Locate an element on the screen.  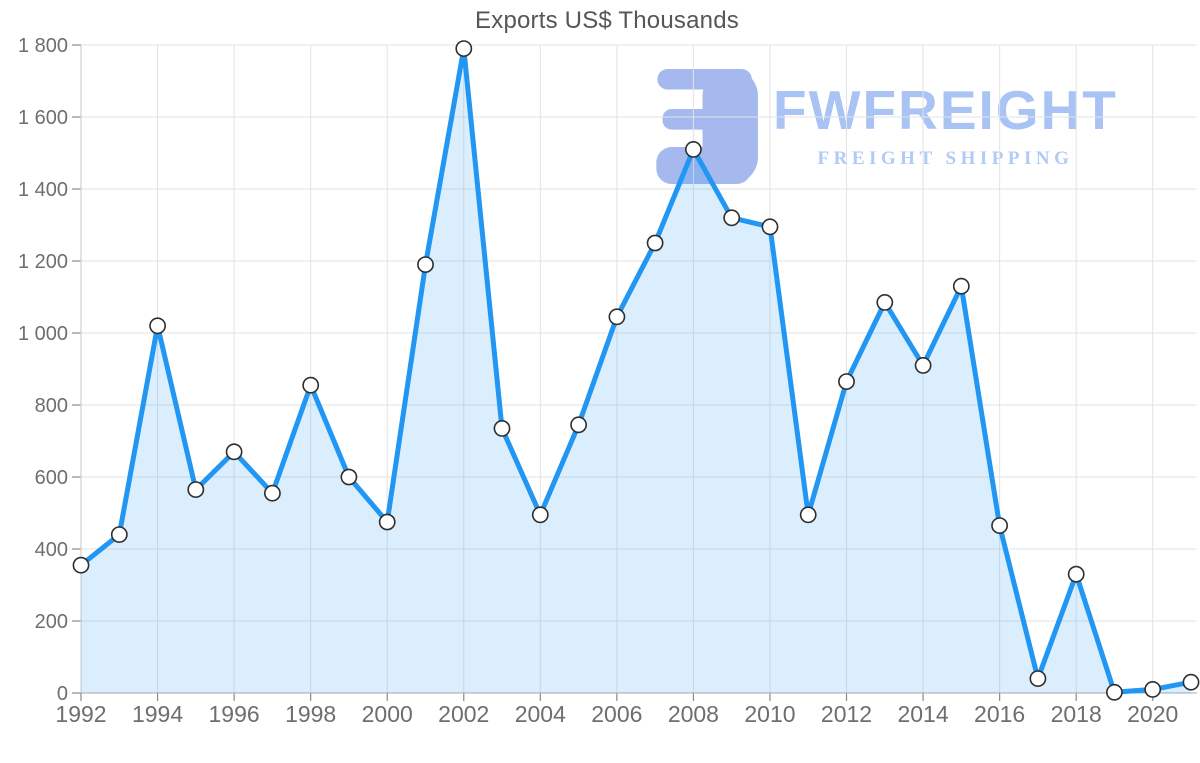
x-axis-label: 2012 is located at coordinates (846, 714).